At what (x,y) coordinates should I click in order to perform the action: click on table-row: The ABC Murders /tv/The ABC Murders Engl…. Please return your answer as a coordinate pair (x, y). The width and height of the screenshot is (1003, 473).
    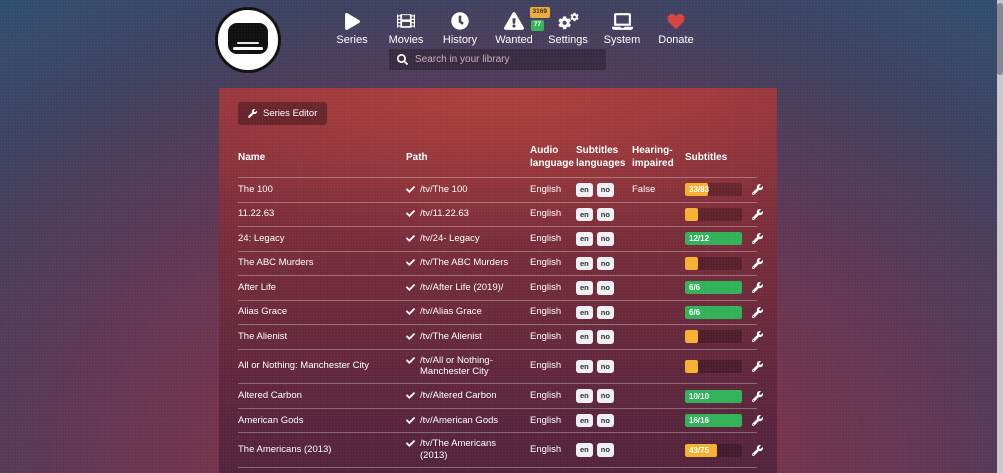
    Looking at the image, I should click on (500, 263).